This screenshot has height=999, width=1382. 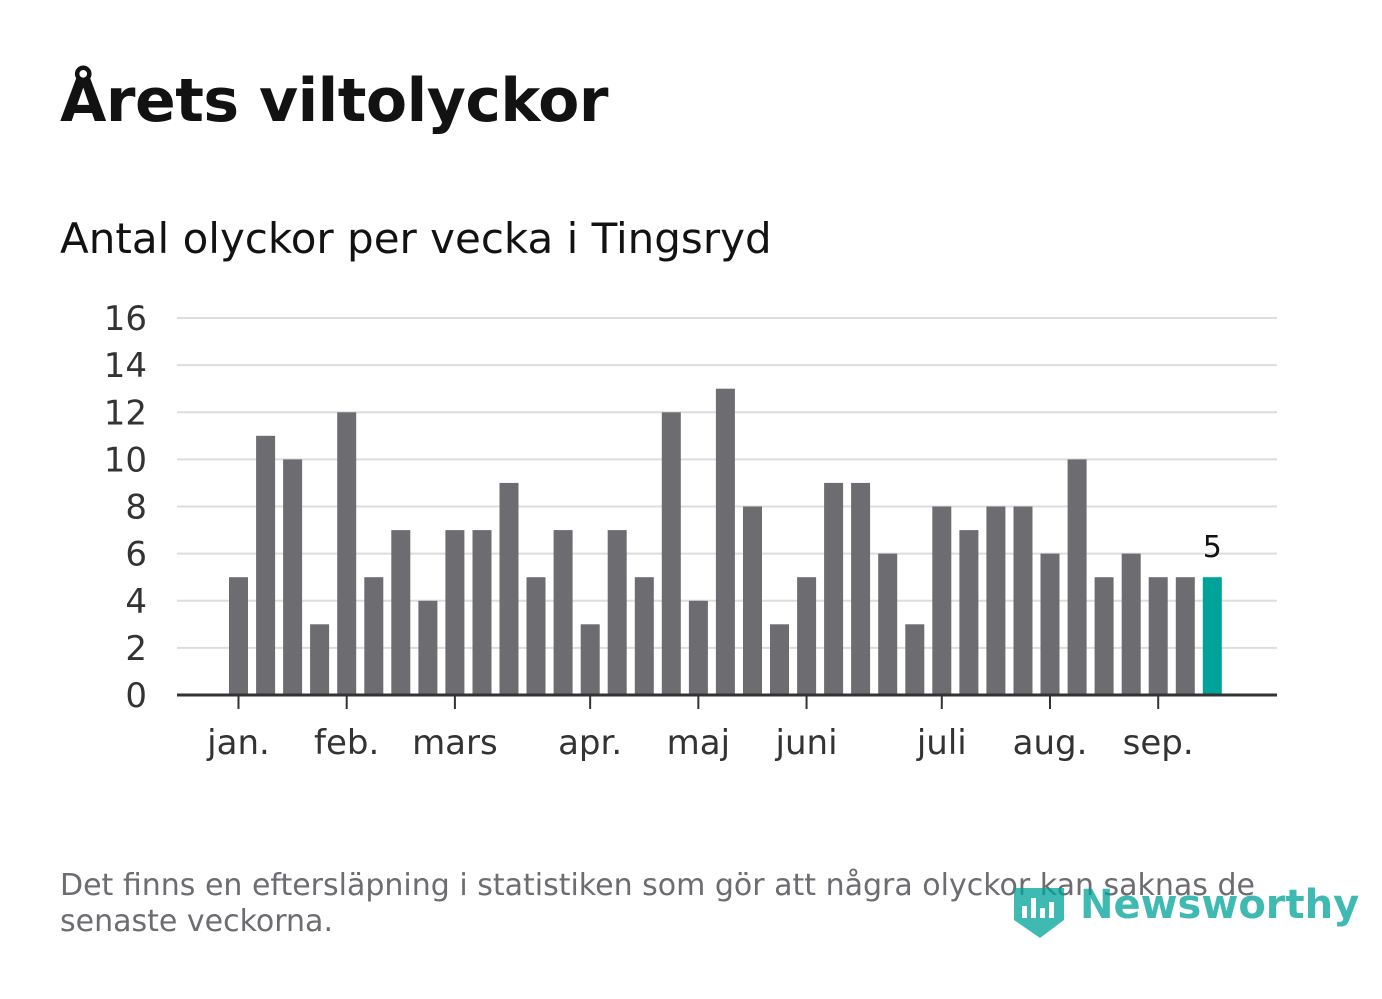 I want to click on x-tick-label: sep., so click(x=1158, y=743).